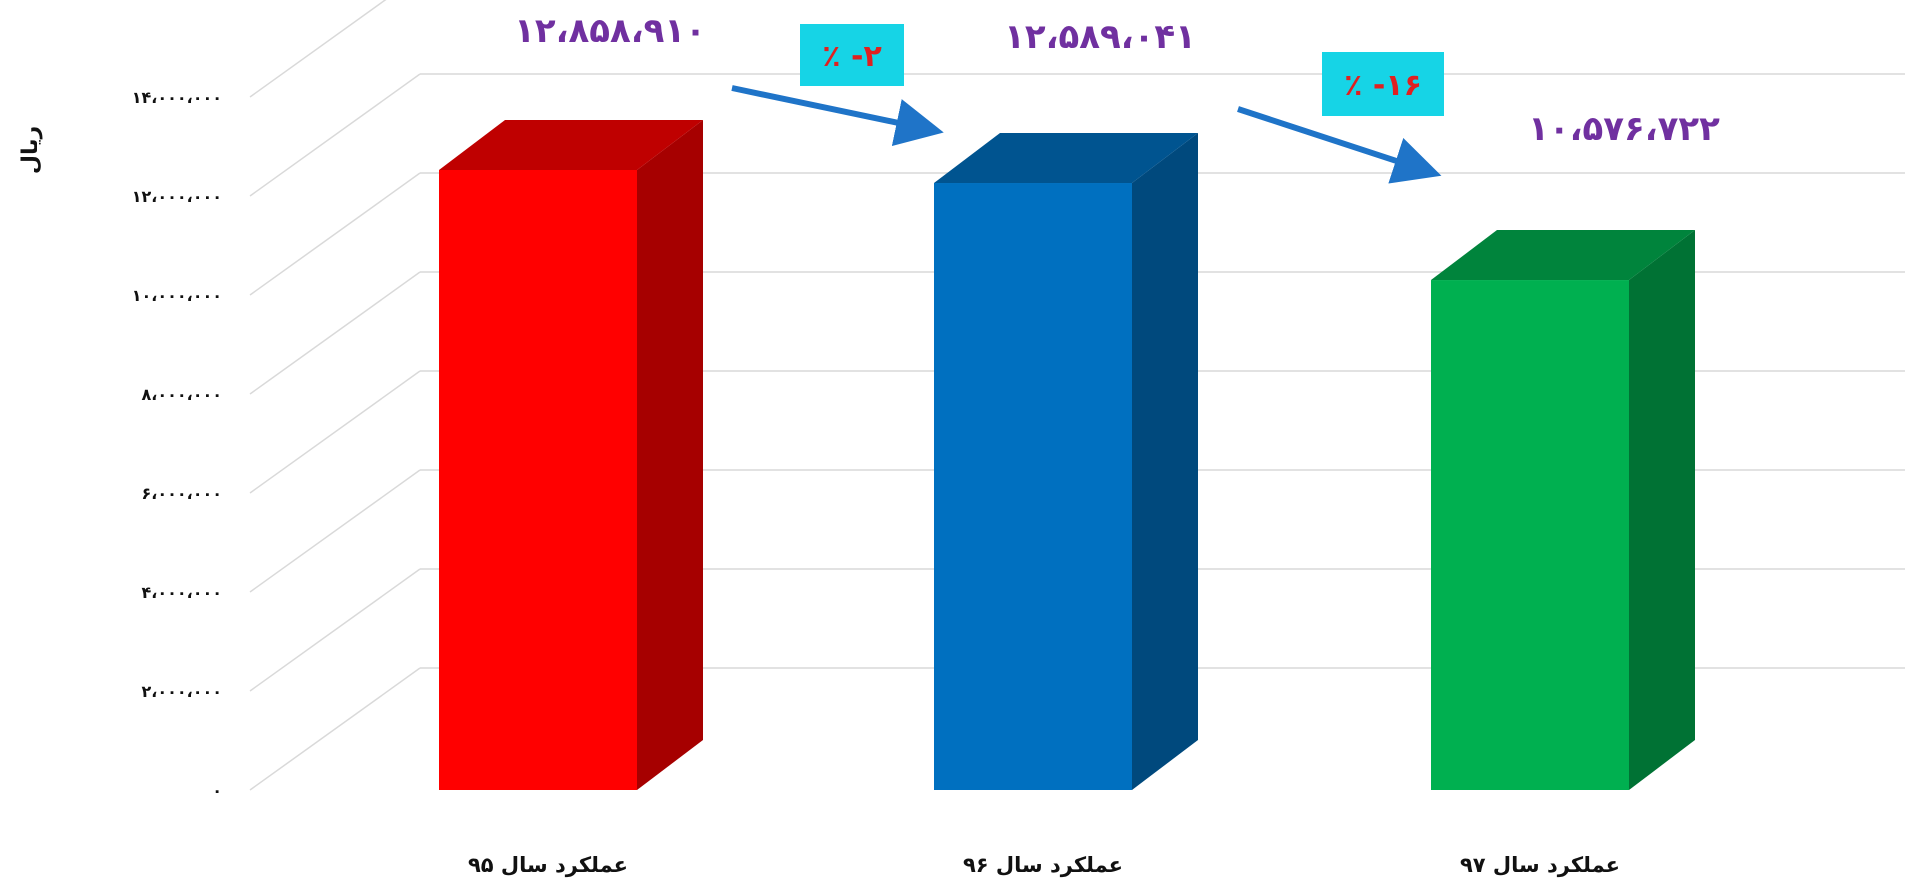  What do you see at coordinates (610, 31) in the screenshot?
I see `data-label: ۱۲،۸۵۸،۹۱۰` at bounding box center [610, 31].